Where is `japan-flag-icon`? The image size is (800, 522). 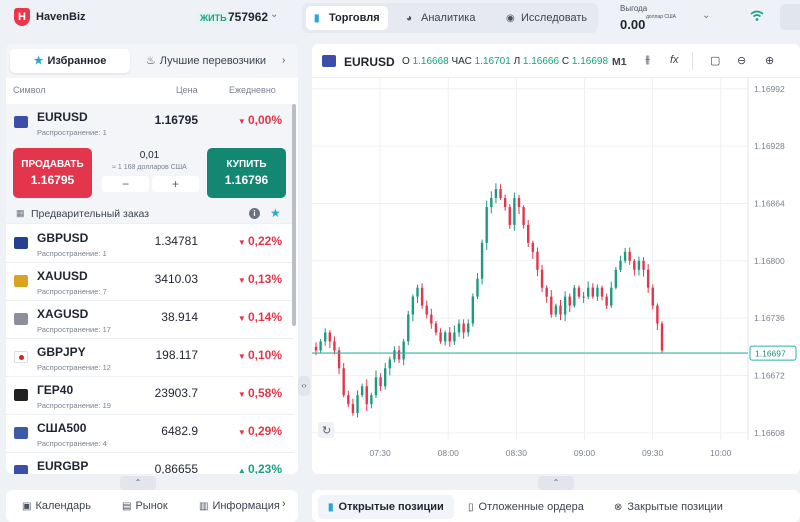 japan-flag-icon is located at coordinates (21, 357).